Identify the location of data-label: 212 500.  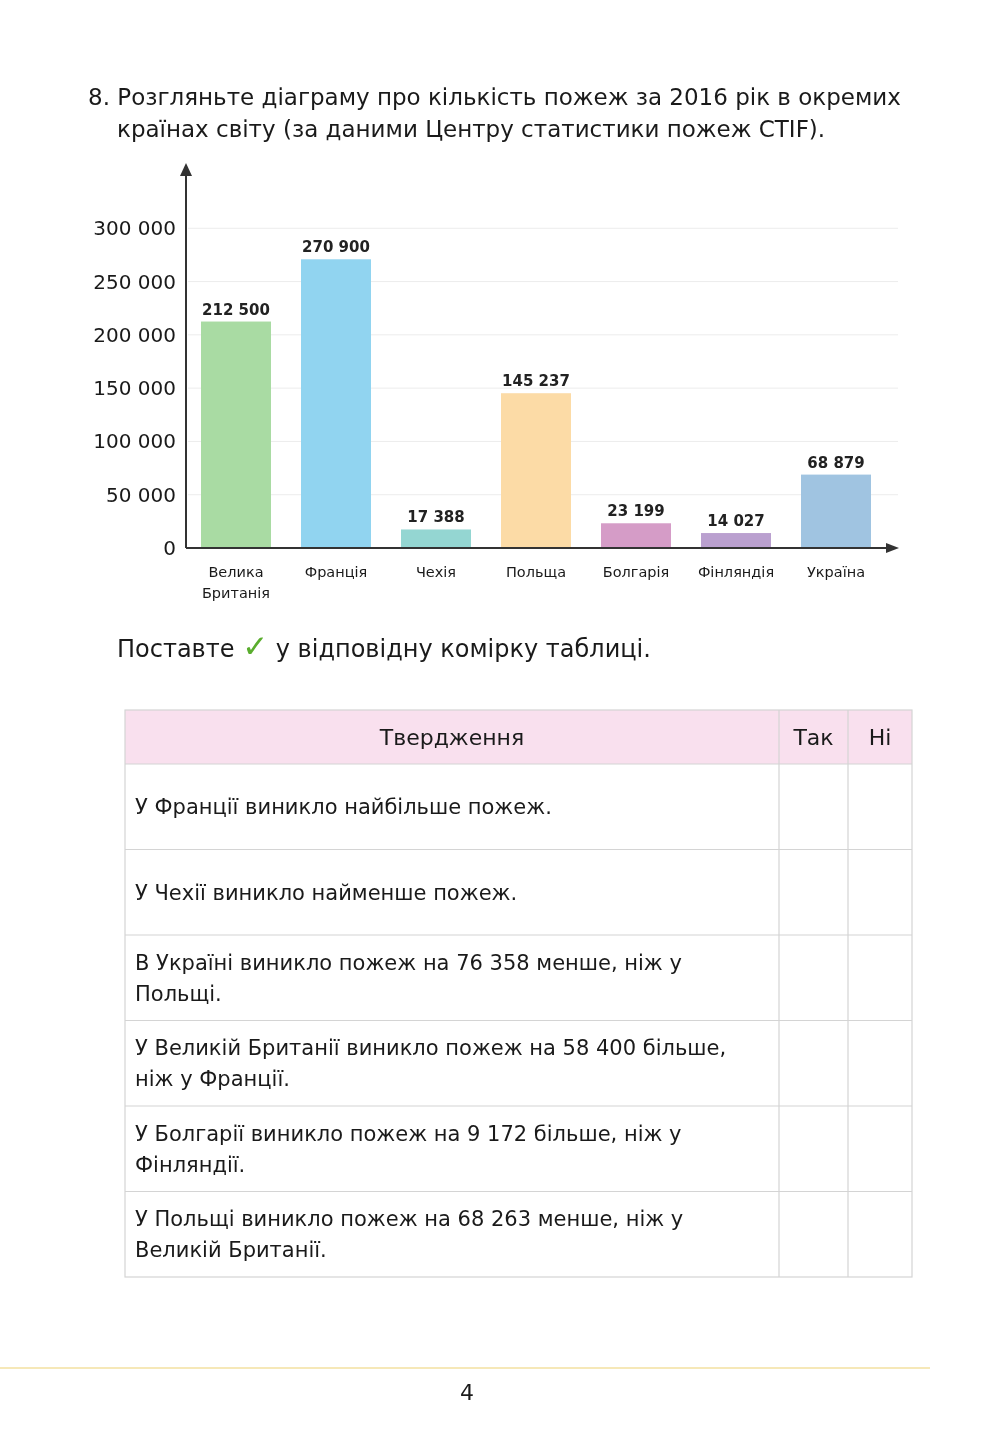
(236, 309).